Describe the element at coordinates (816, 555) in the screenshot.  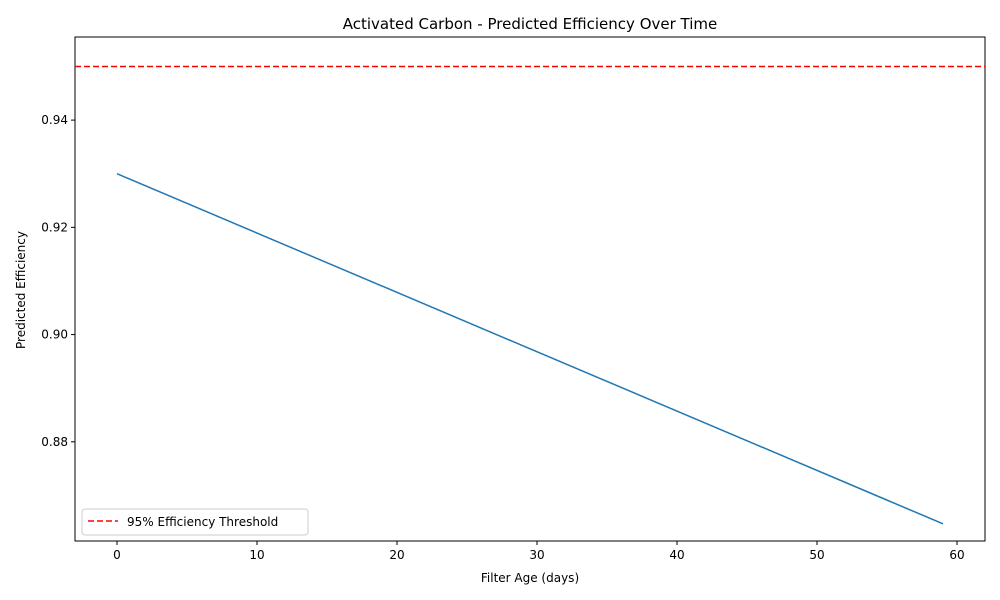
I see `x-tick-label: 50` at that location.